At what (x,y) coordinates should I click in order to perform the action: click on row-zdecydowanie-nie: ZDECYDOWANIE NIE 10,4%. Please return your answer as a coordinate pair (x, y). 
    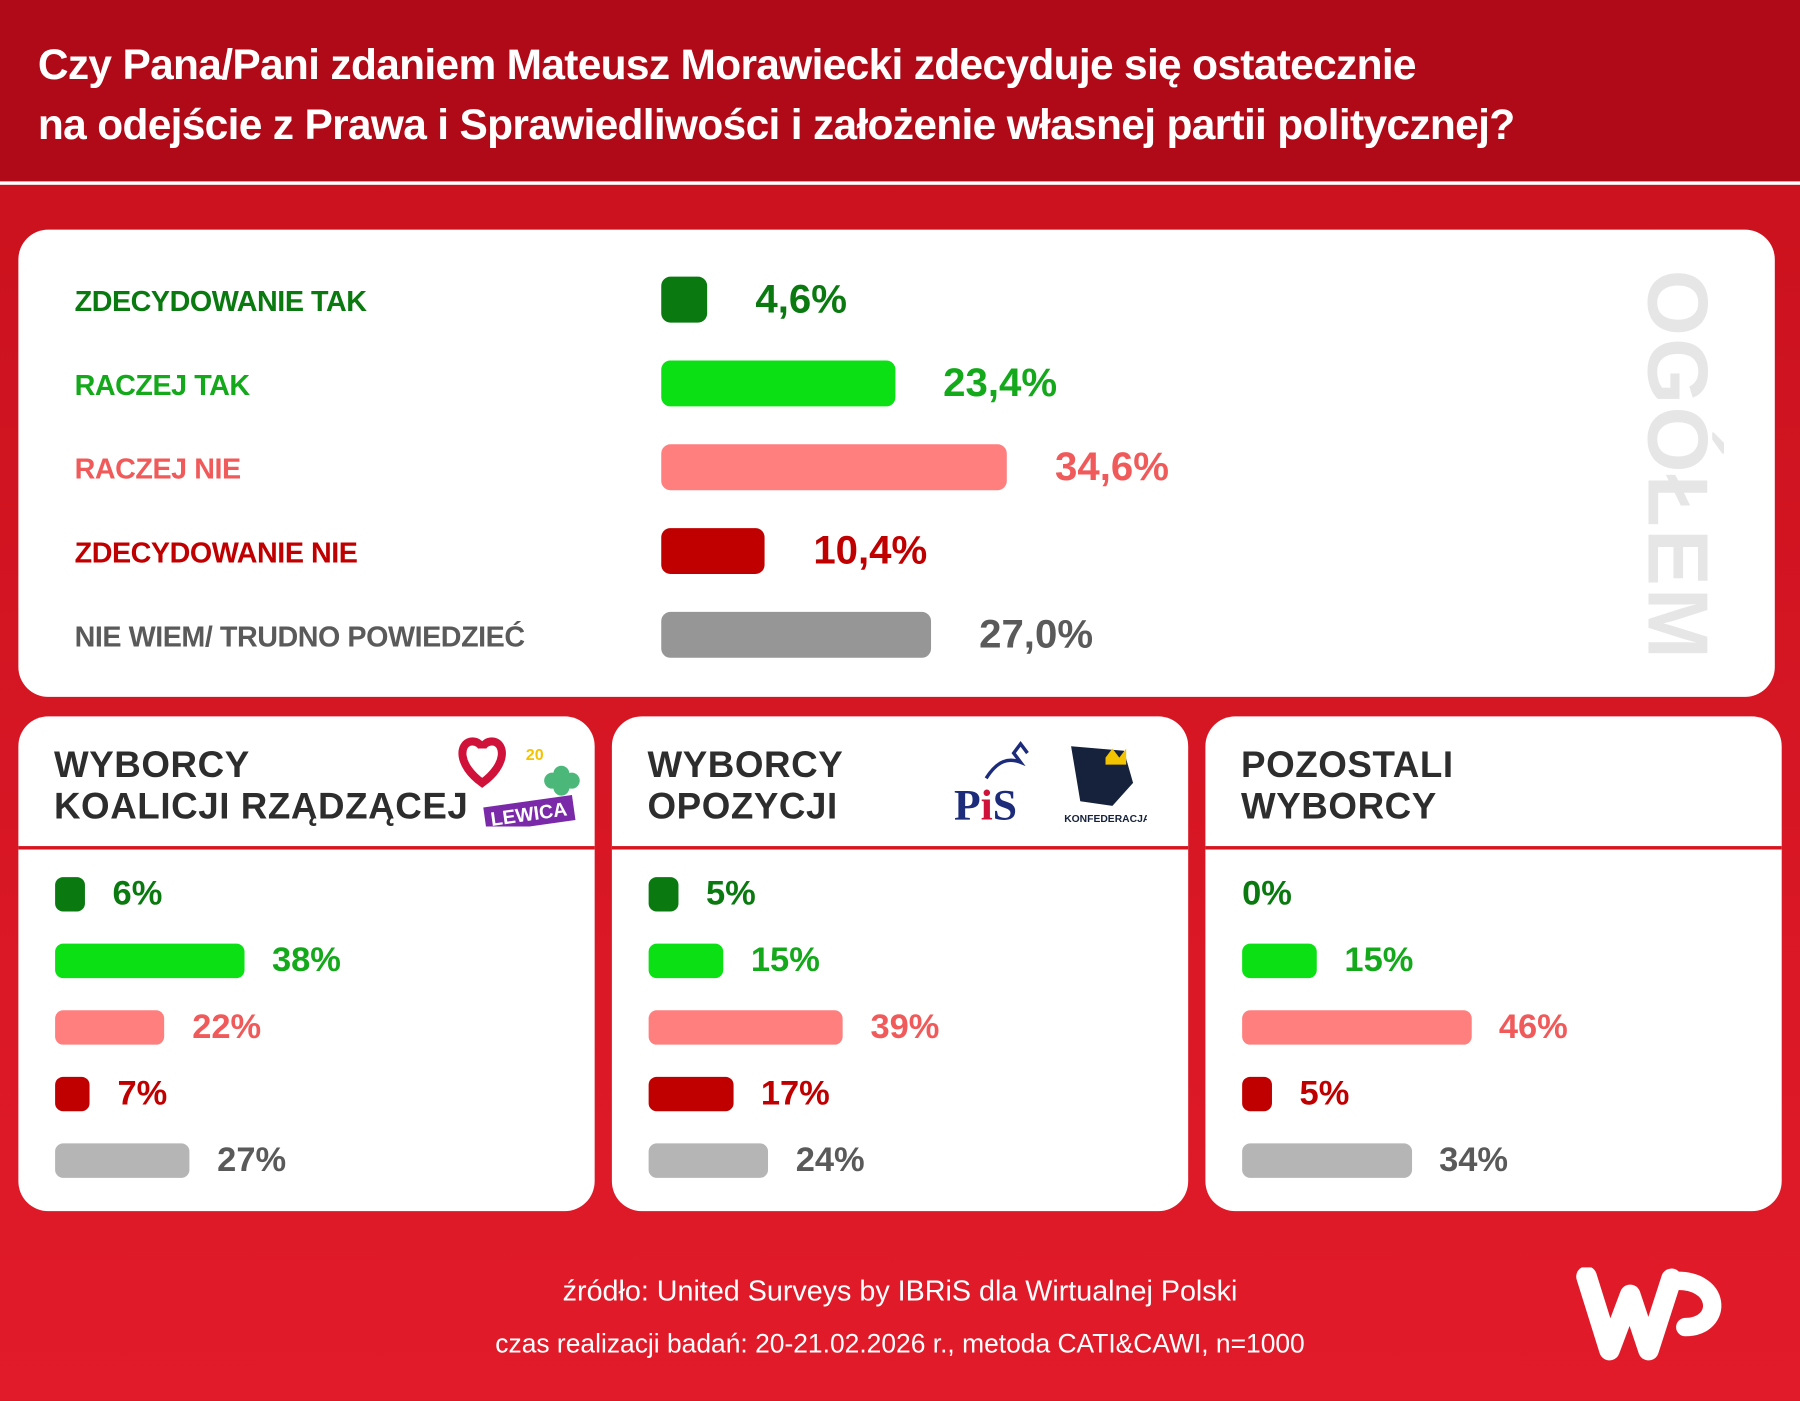
    Looking at the image, I should click on (896, 551).